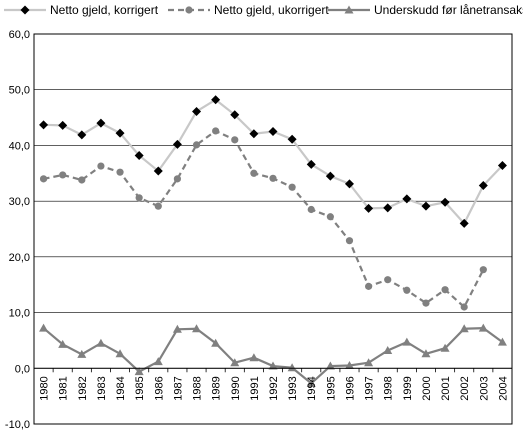 Image resolution: width=523 pixels, height=430 pixels. What do you see at coordinates (198, 388) in the screenshot?
I see `x-tick-label: 1988` at bounding box center [198, 388].